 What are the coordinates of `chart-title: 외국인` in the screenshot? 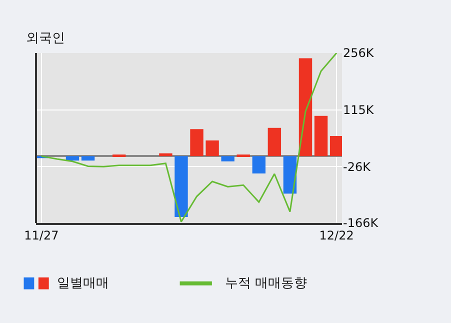 It's located at (45, 38).